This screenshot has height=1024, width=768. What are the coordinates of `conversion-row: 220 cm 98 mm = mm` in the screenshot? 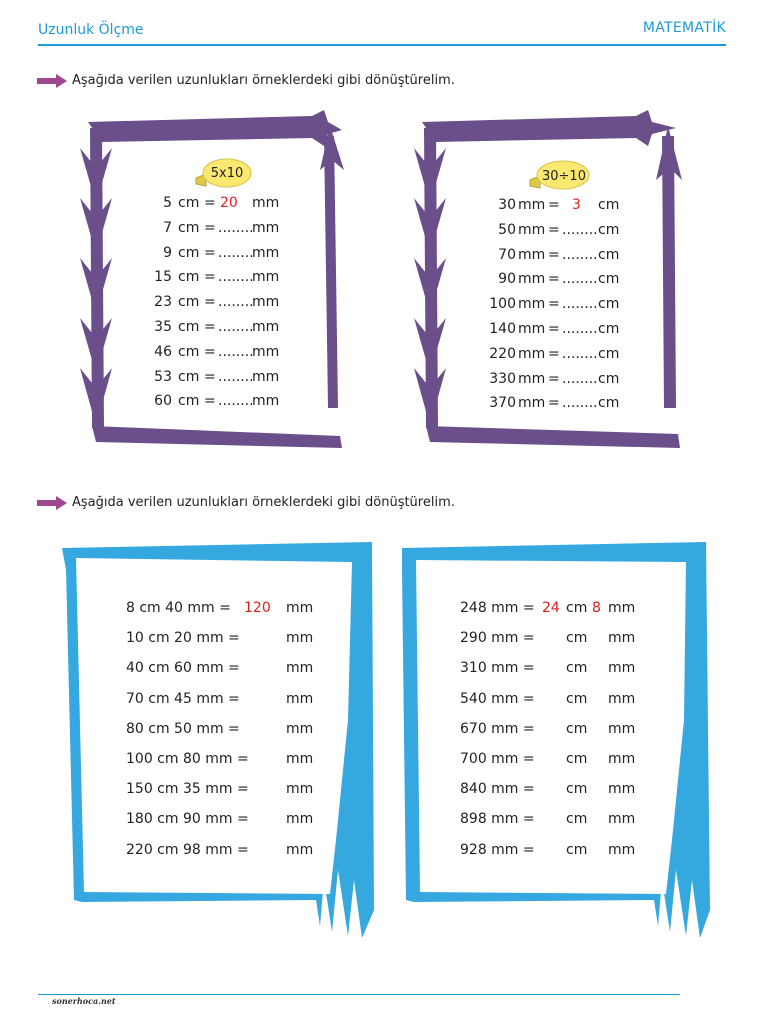 It's located at (226, 851).